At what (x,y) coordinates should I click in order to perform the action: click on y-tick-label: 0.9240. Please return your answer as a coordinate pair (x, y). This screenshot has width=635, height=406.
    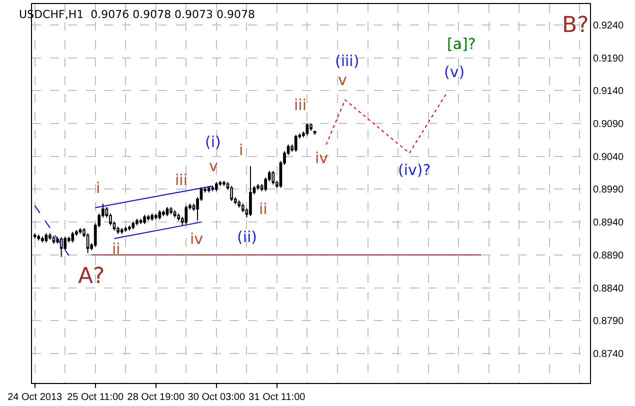
    Looking at the image, I should click on (608, 26).